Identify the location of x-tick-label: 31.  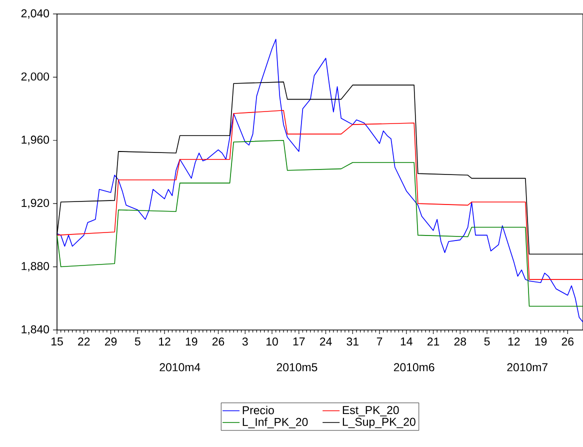
(352, 342).